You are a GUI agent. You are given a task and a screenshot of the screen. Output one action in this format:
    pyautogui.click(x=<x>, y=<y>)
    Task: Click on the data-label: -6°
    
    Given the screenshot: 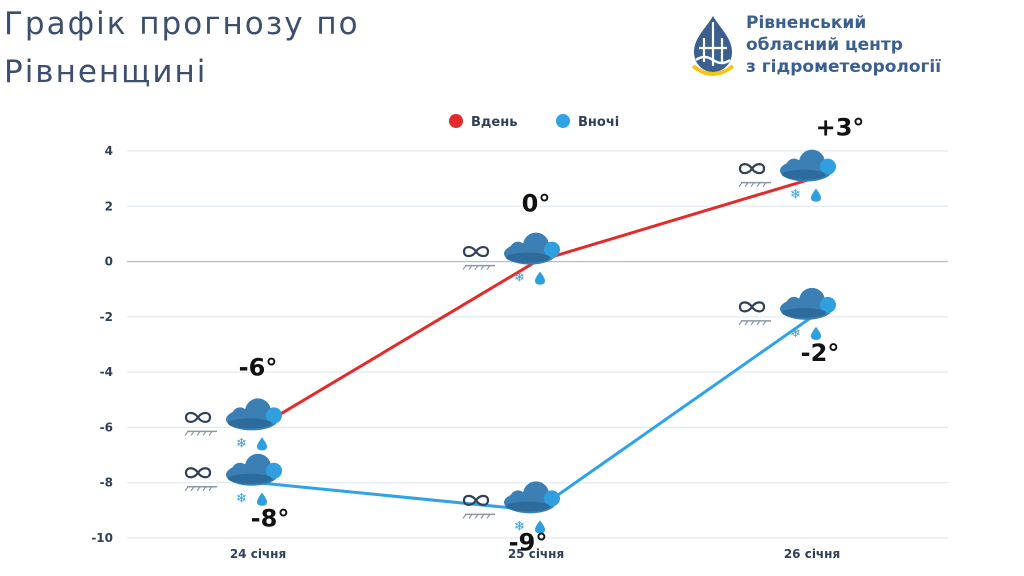 What is the action you would take?
    pyautogui.click(x=258, y=367)
    